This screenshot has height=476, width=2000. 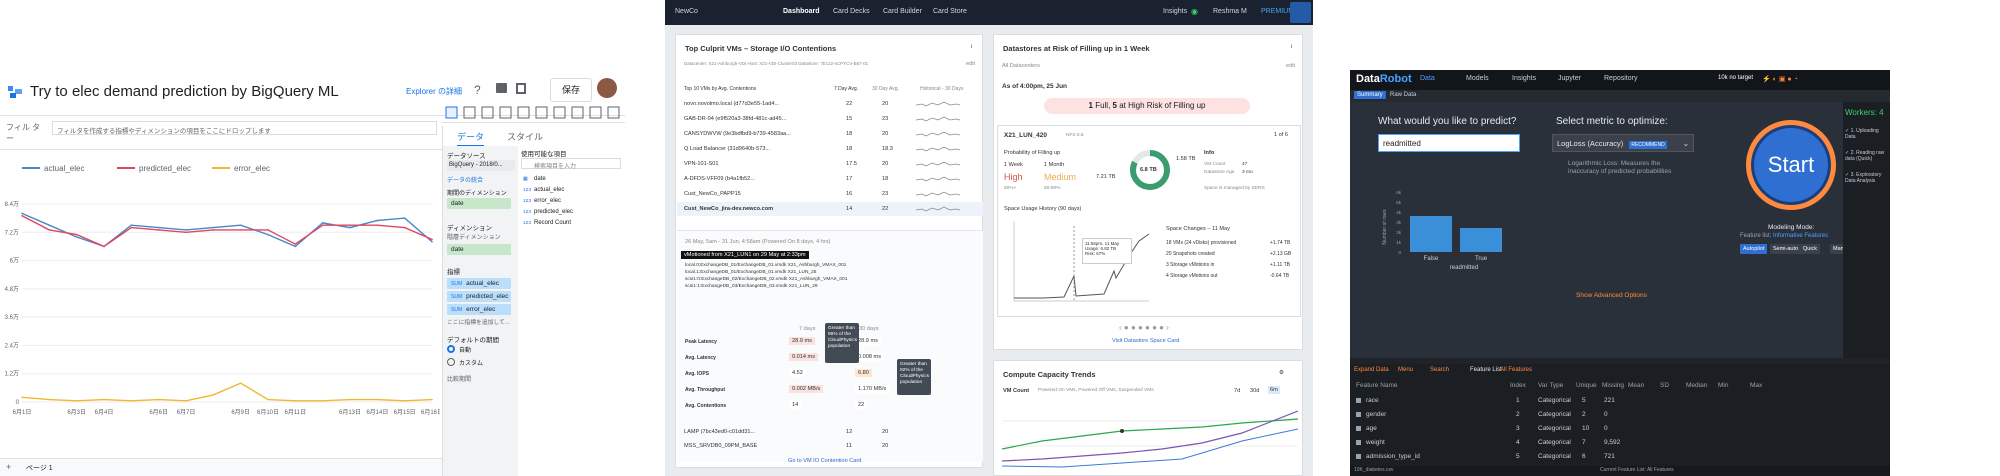 What do you see at coordinates (1613, 385) in the screenshot?
I see `column-header: Missing` at bounding box center [1613, 385].